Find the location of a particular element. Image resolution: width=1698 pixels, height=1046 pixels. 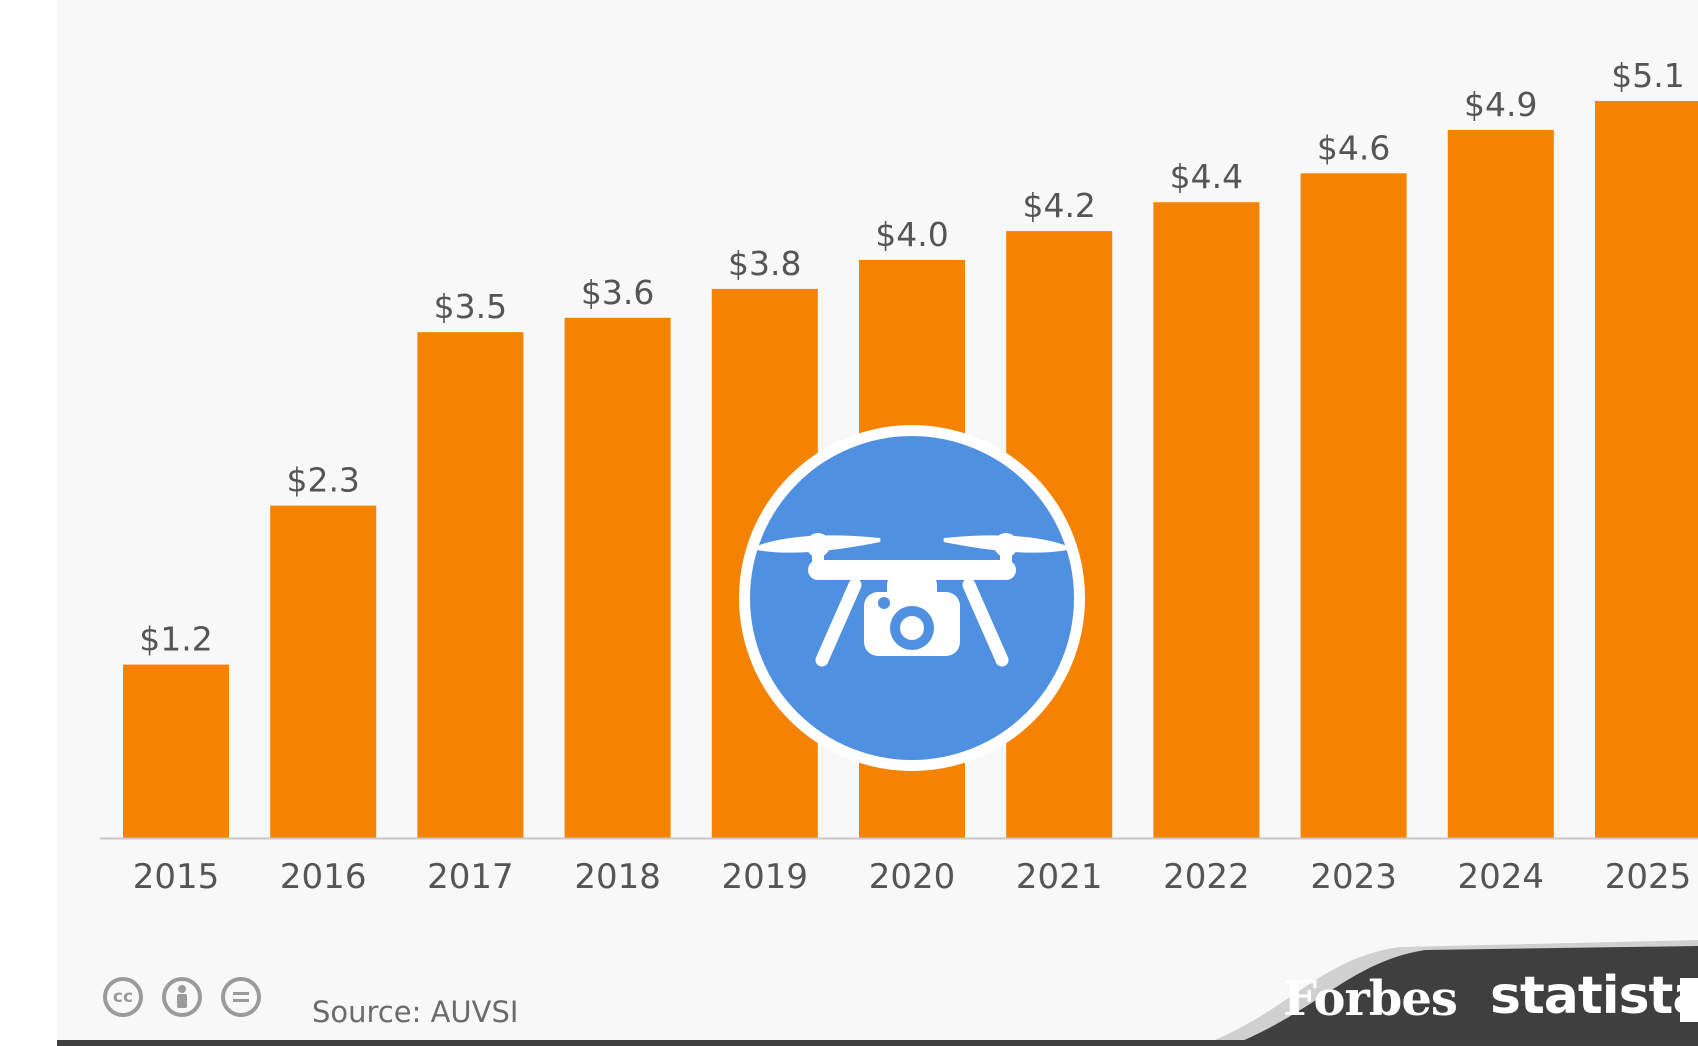

x-tick-2022: 2022 is located at coordinates (1206, 877).